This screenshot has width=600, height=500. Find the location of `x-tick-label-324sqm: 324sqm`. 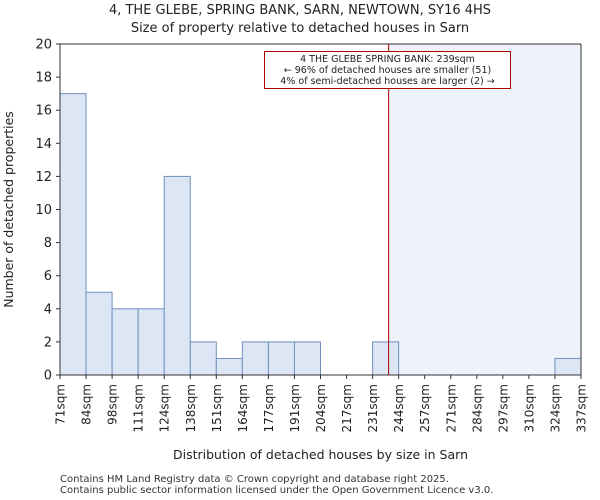

x-tick-label-324sqm: 324sqm is located at coordinates (555, 408).